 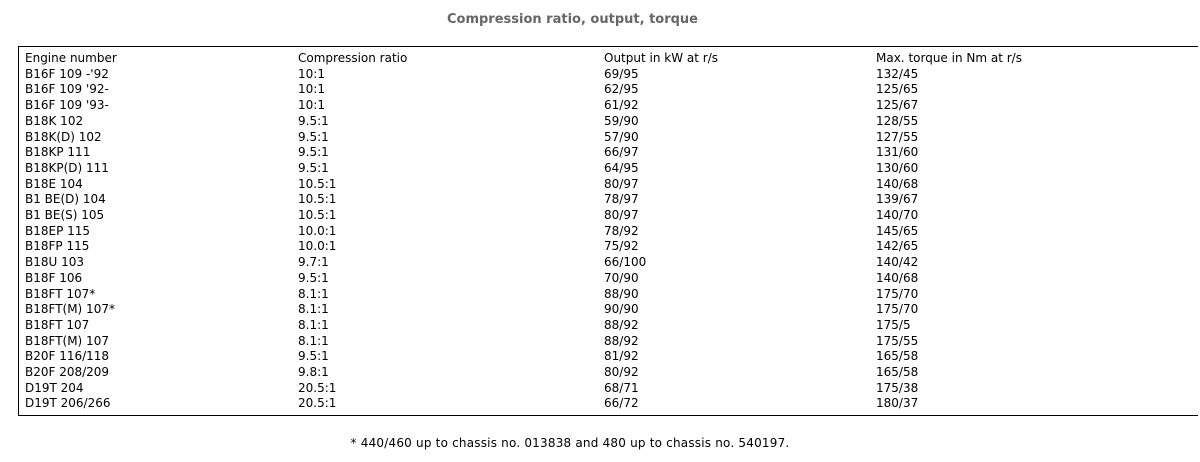 What do you see at coordinates (897, 89) in the screenshot?
I see `cell-max-torque: 125/65` at bounding box center [897, 89].